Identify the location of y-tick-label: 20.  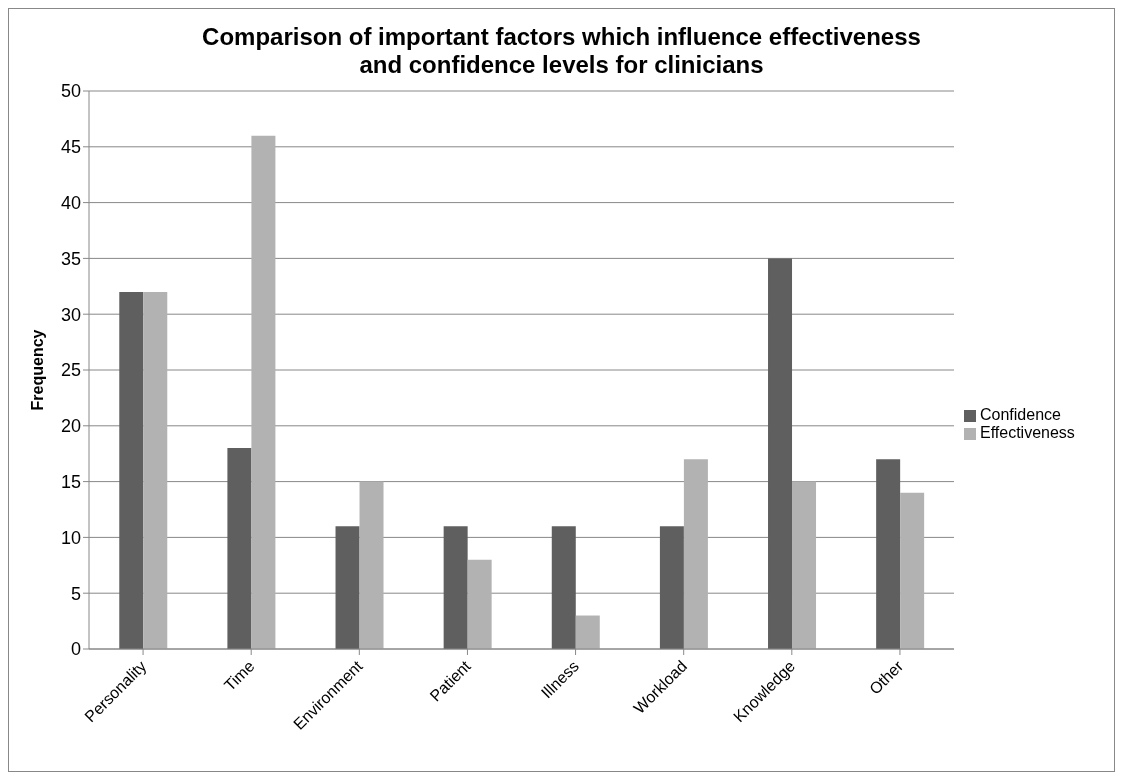
(70, 426).